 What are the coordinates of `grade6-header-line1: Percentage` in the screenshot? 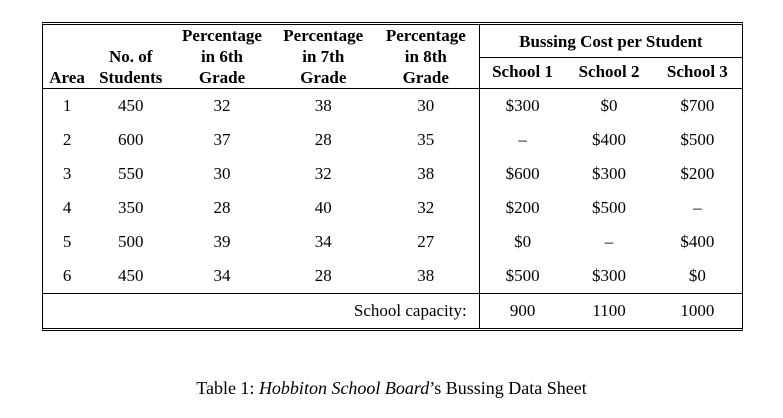 It's located at (222, 35).